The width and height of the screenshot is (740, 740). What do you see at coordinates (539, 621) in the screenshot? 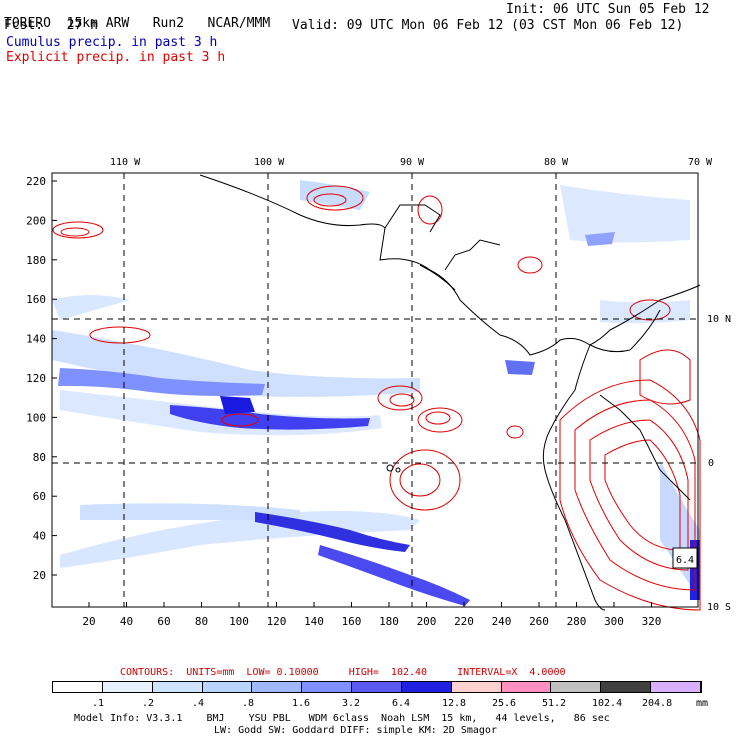
I see `x-tick-label: 260` at bounding box center [539, 621].